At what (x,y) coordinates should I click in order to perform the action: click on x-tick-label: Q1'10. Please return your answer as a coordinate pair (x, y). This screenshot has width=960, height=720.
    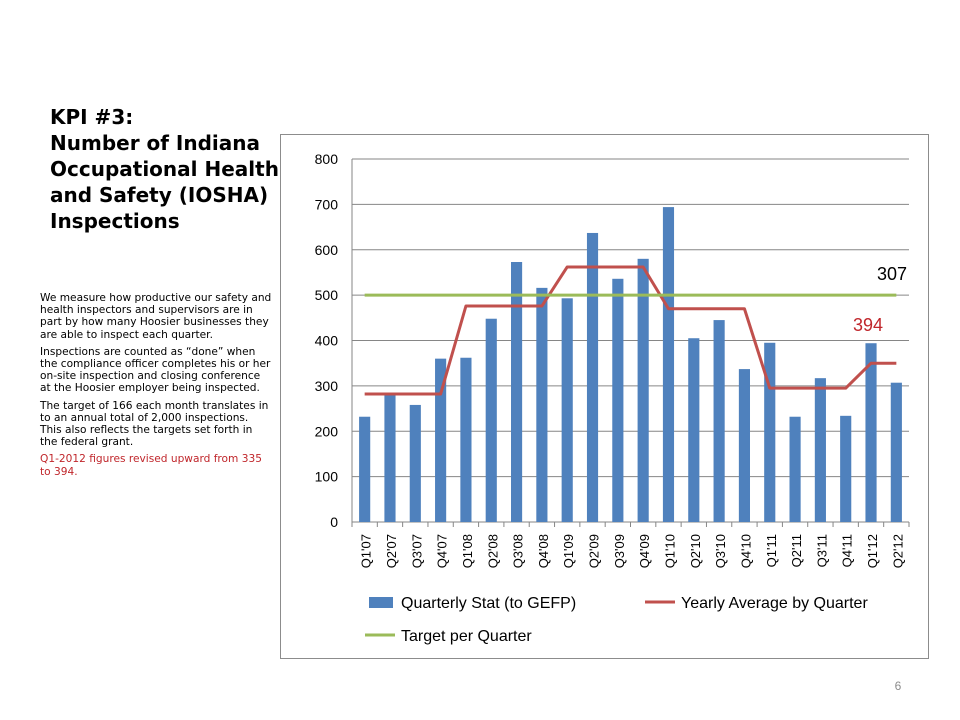
    Looking at the image, I should click on (669, 551).